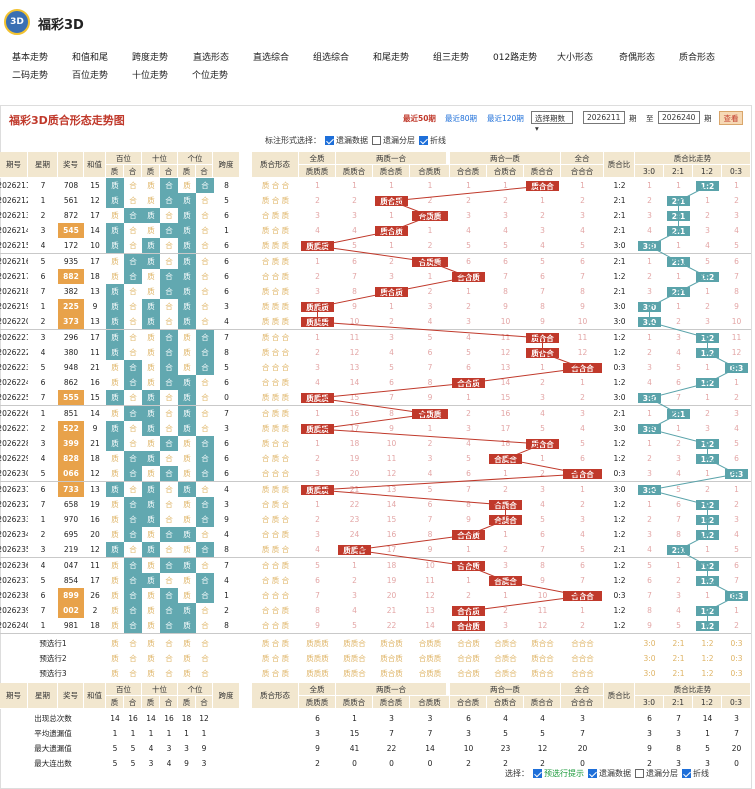  Describe the element at coordinates (275, 473) in the screenshot. I see `form-cell: 合 合 合` at that location.